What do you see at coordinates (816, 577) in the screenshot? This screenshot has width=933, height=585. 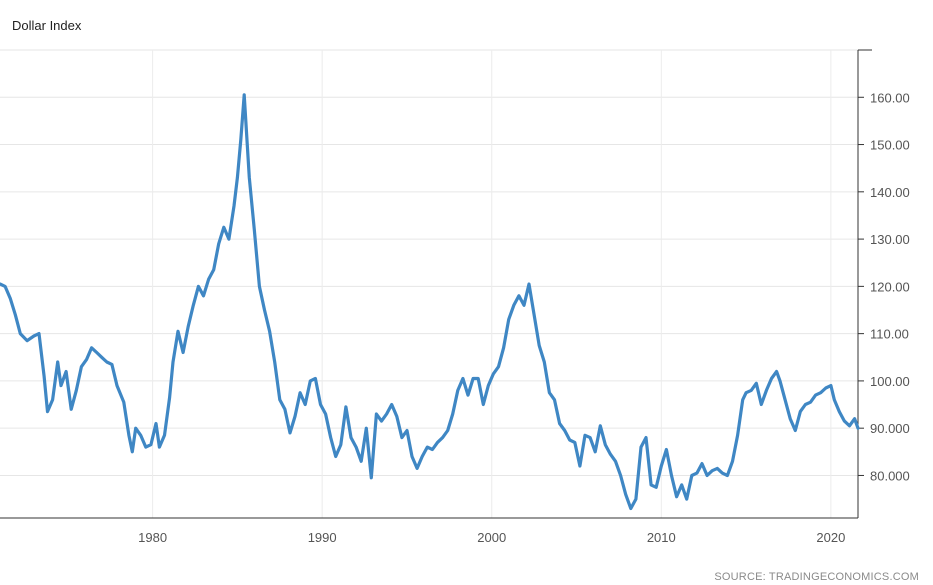 I see `source-label: SOURCE: TRADINGECONOMICS.COM` at bounding box center [816, 577].